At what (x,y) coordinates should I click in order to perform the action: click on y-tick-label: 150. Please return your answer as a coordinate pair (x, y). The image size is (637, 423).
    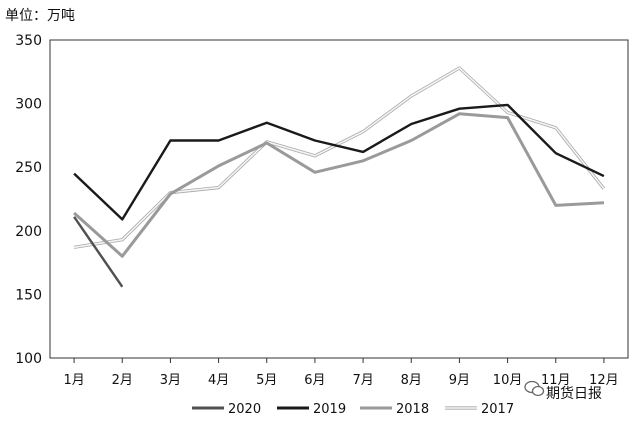
    Looking at the image, I should click on (28, 295).